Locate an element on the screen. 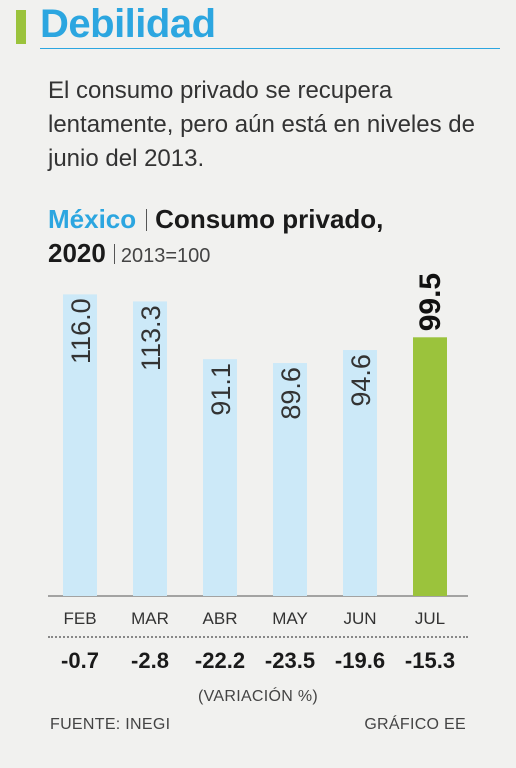 This screenshot has width=516, height=768. value-label-jul: 99.5 is located at coordinates (430, 302).